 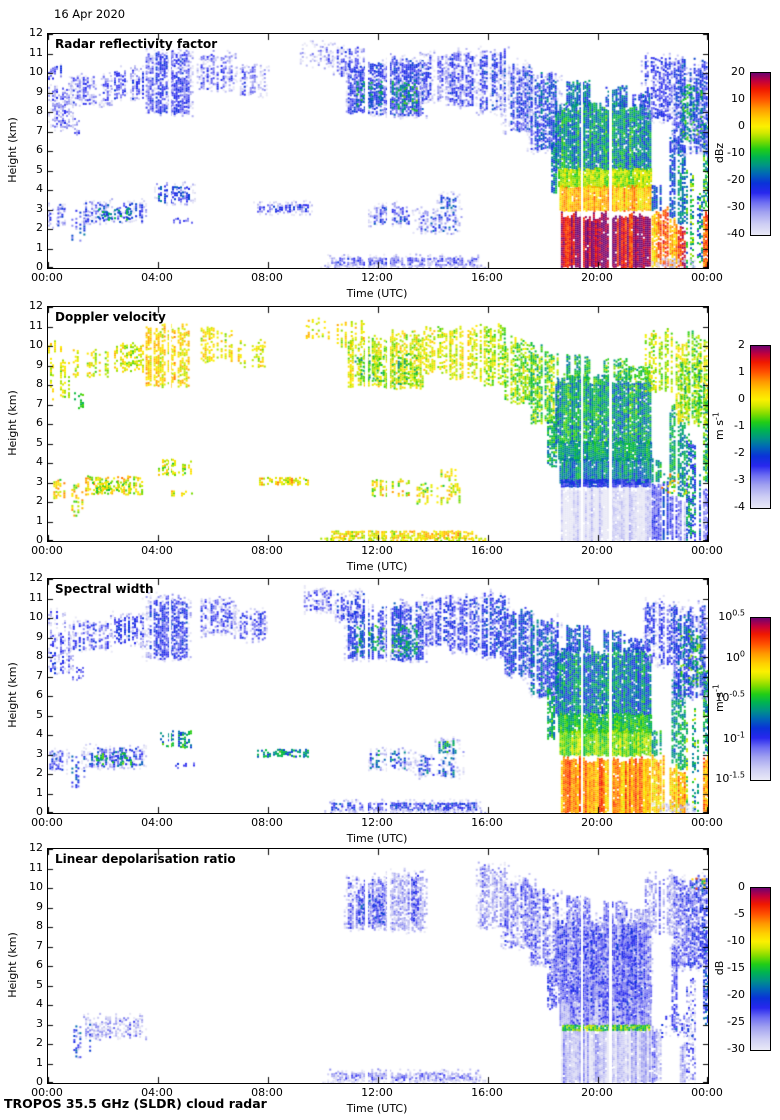 What do you see at coordinates (760, 154) in the screenshot?
I see `colorbar-reflectivity` at bounding box center [760, 154].